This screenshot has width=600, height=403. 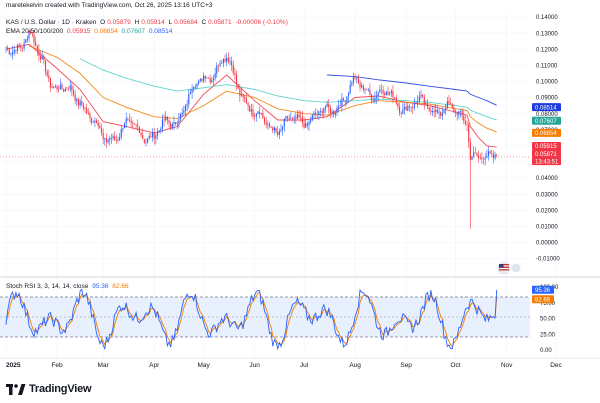 What do you see at coordinates (304, 365) in the screenshot?
I see `time-tick-label: Jul` at bounding box center [304, 365].